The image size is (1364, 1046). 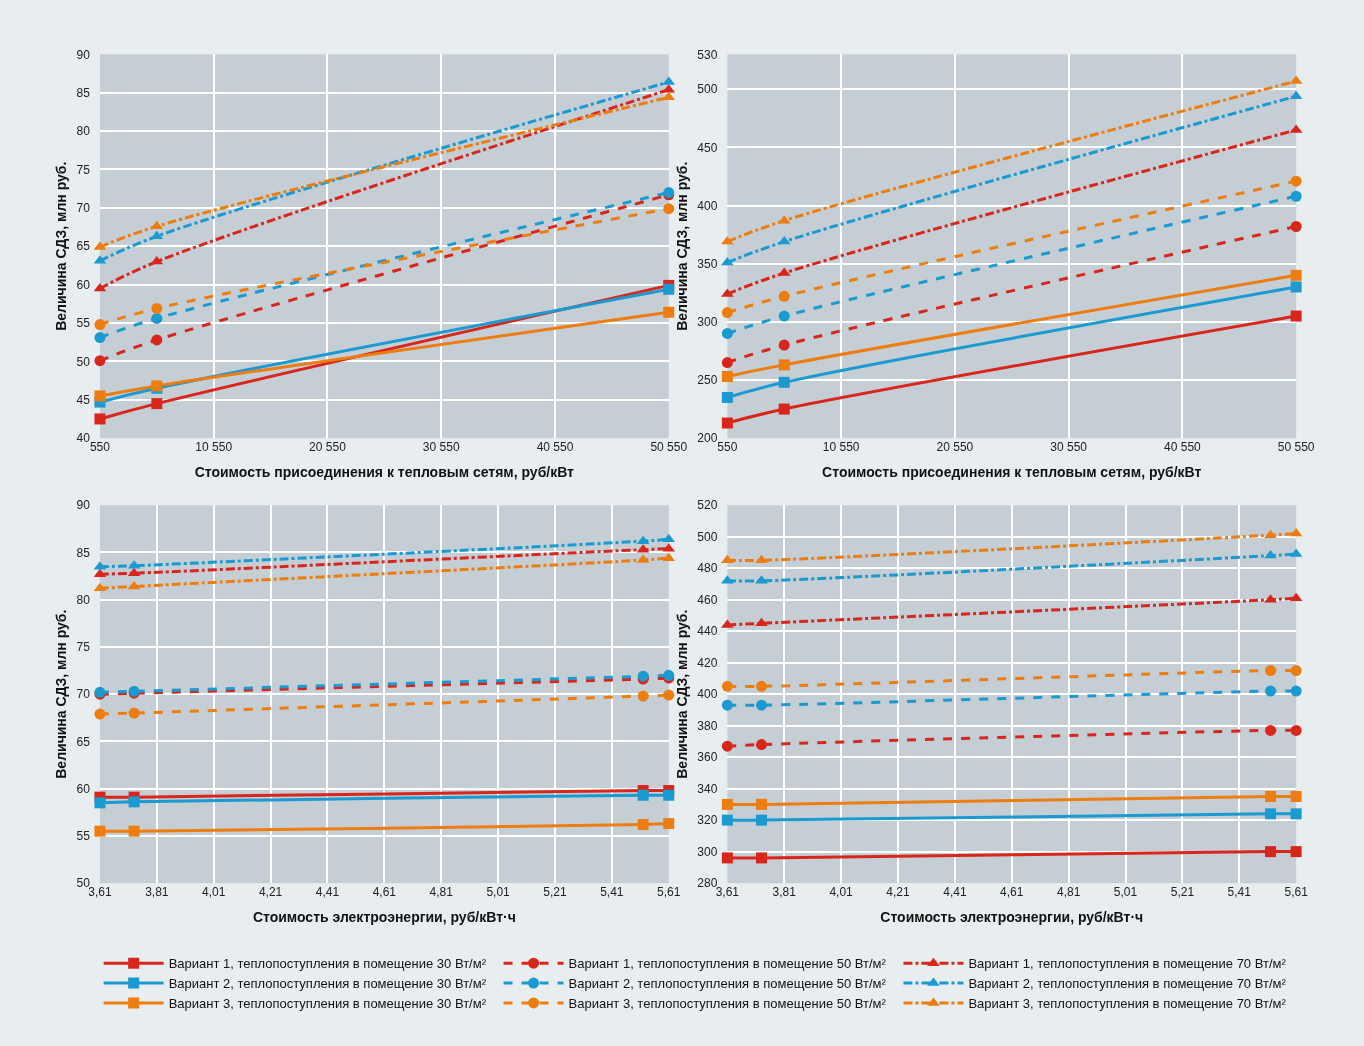 I want to click on x-tick-label: 3,81, so click(x=157, y=892).